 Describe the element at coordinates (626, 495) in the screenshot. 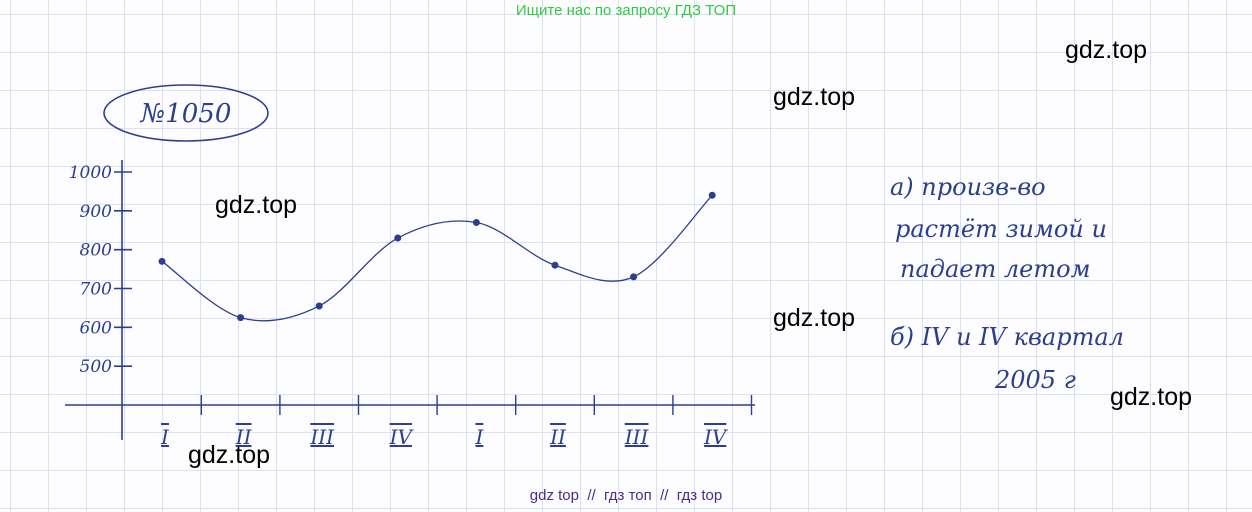

I see `footer: gdz top // гдз топ // гдз top` at that location.